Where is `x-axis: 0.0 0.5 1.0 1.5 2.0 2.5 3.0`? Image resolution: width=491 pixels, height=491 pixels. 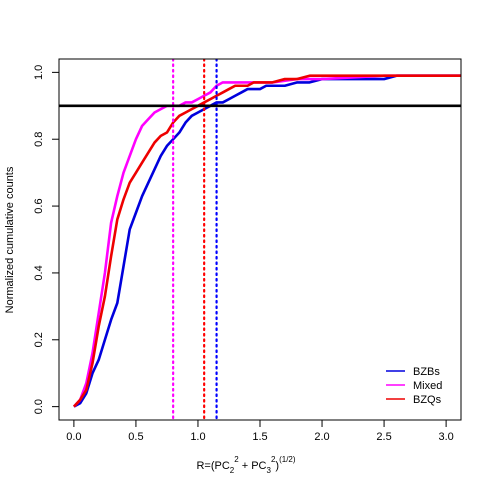 x-axis: 0.0 0.5 1.0 1.5 2.0 2.5 3.0 is located at coordinates (260, 431).